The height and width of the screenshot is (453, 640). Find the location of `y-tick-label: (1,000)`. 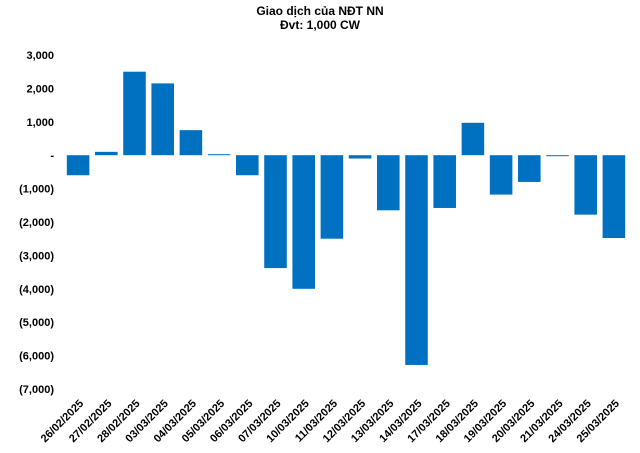

y-tick-label: (1,000) is located at coordinates (36, 190).